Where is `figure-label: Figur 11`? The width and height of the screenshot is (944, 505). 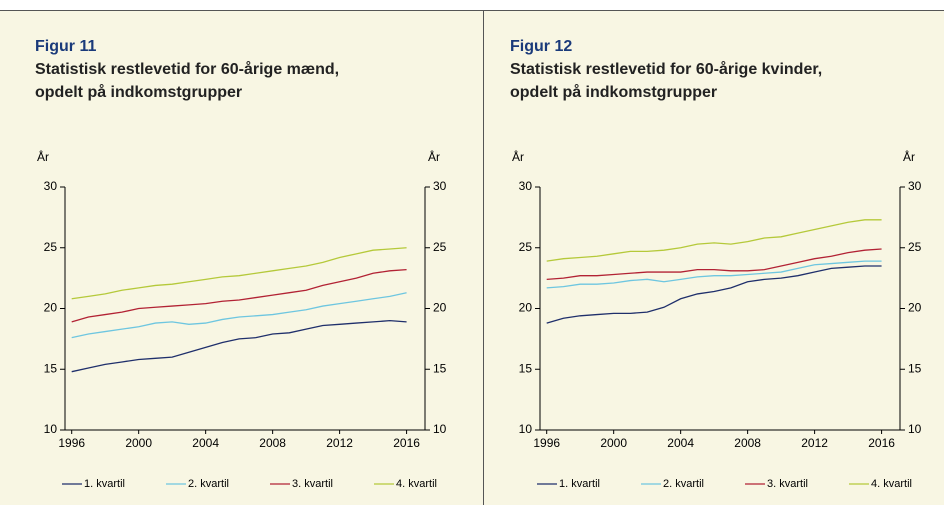 figure-label: Figur 11 is located at coordinates (65, 46).